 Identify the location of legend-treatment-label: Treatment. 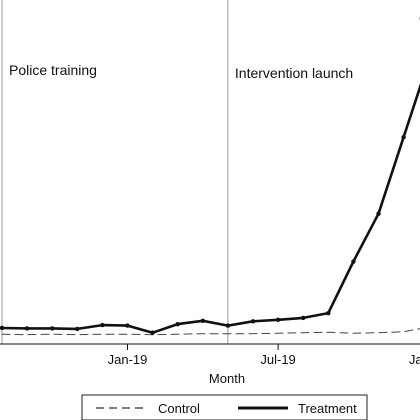
(327, 408).